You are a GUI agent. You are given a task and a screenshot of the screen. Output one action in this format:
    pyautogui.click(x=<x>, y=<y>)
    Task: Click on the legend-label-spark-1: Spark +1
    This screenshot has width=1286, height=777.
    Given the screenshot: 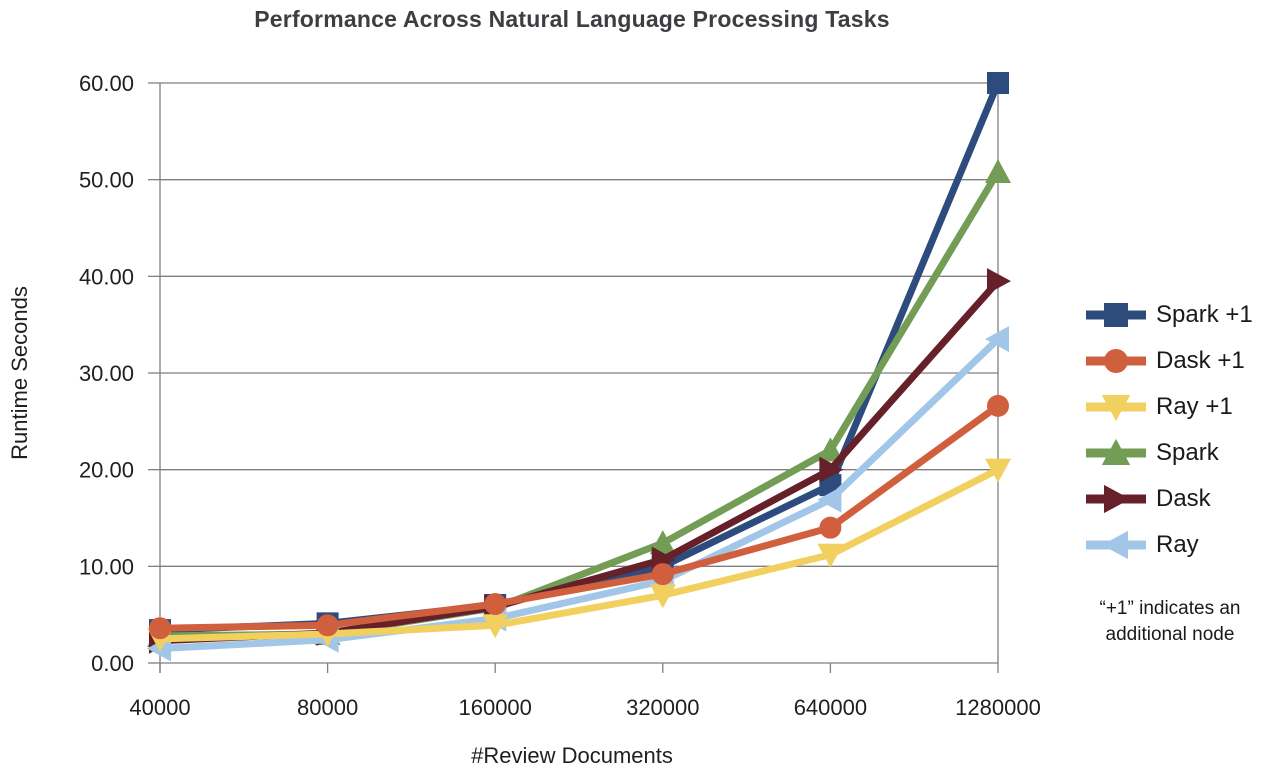 What is the action you would take?
    pyautogui.click(x=1204, y=314)
    